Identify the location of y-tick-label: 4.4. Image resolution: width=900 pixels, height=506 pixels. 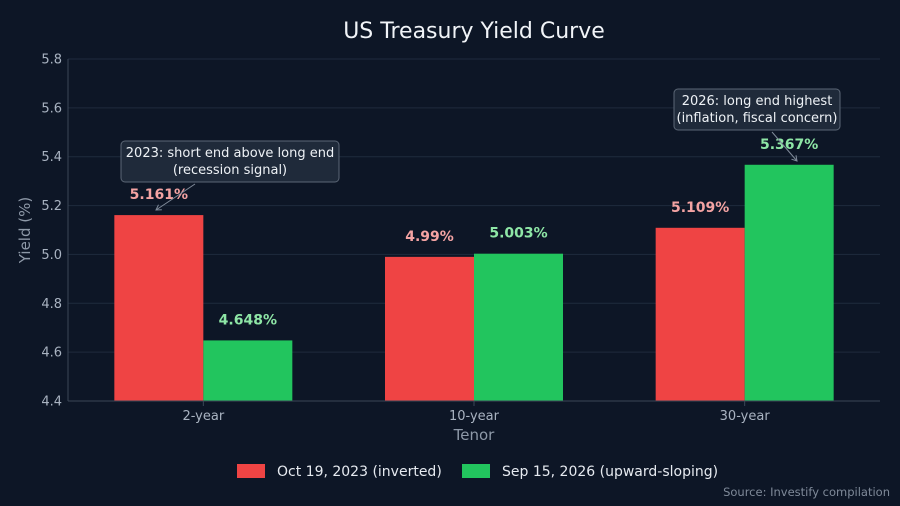
(51, 402).